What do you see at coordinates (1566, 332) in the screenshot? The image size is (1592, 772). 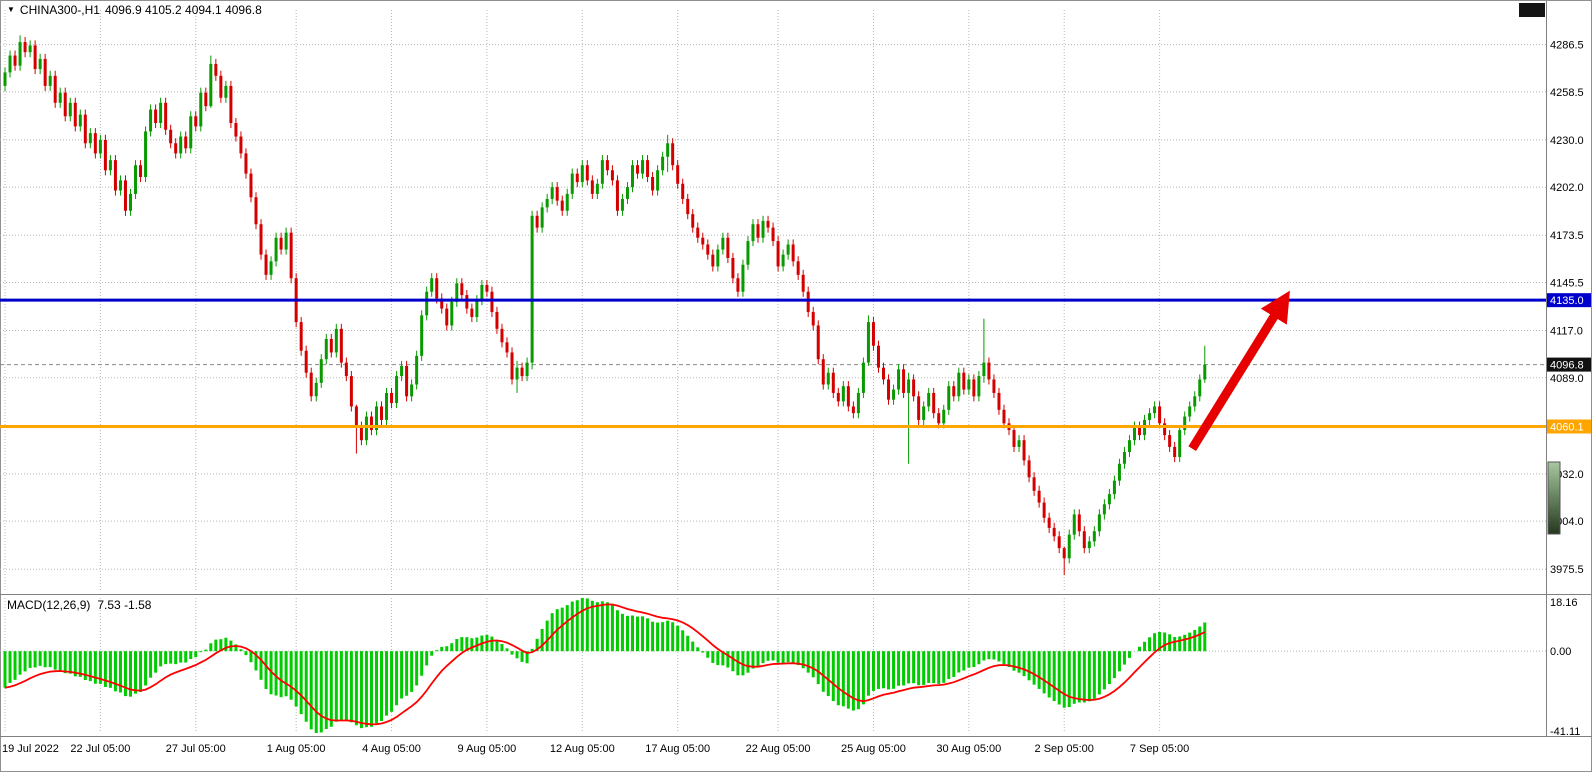 I see `price-axis-label: 4117.0` at bounding box center [1566, 332].